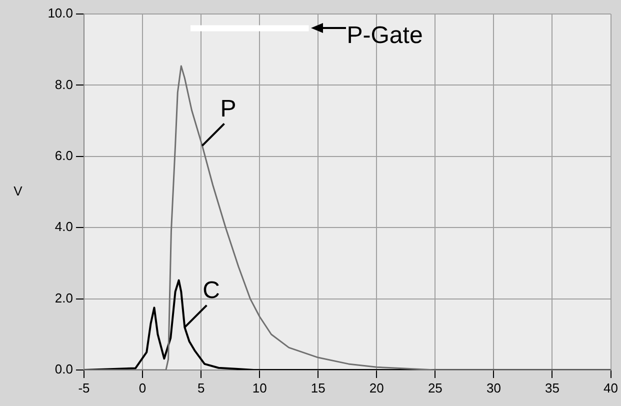  What do you see at coordinates (84, 388) in the screenshot?
I see `x-tick-label: -5` at bounding box center [84, 388].